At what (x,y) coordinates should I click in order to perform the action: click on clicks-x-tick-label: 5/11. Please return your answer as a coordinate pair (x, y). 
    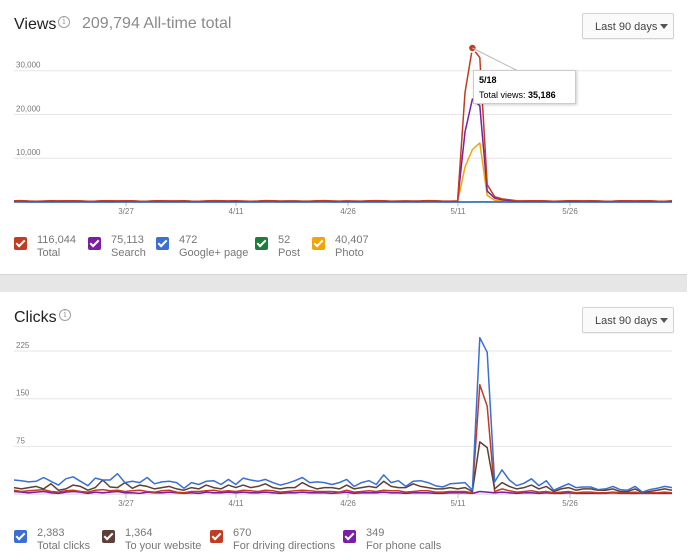
    Looking at the image, I should click on (459, 503).